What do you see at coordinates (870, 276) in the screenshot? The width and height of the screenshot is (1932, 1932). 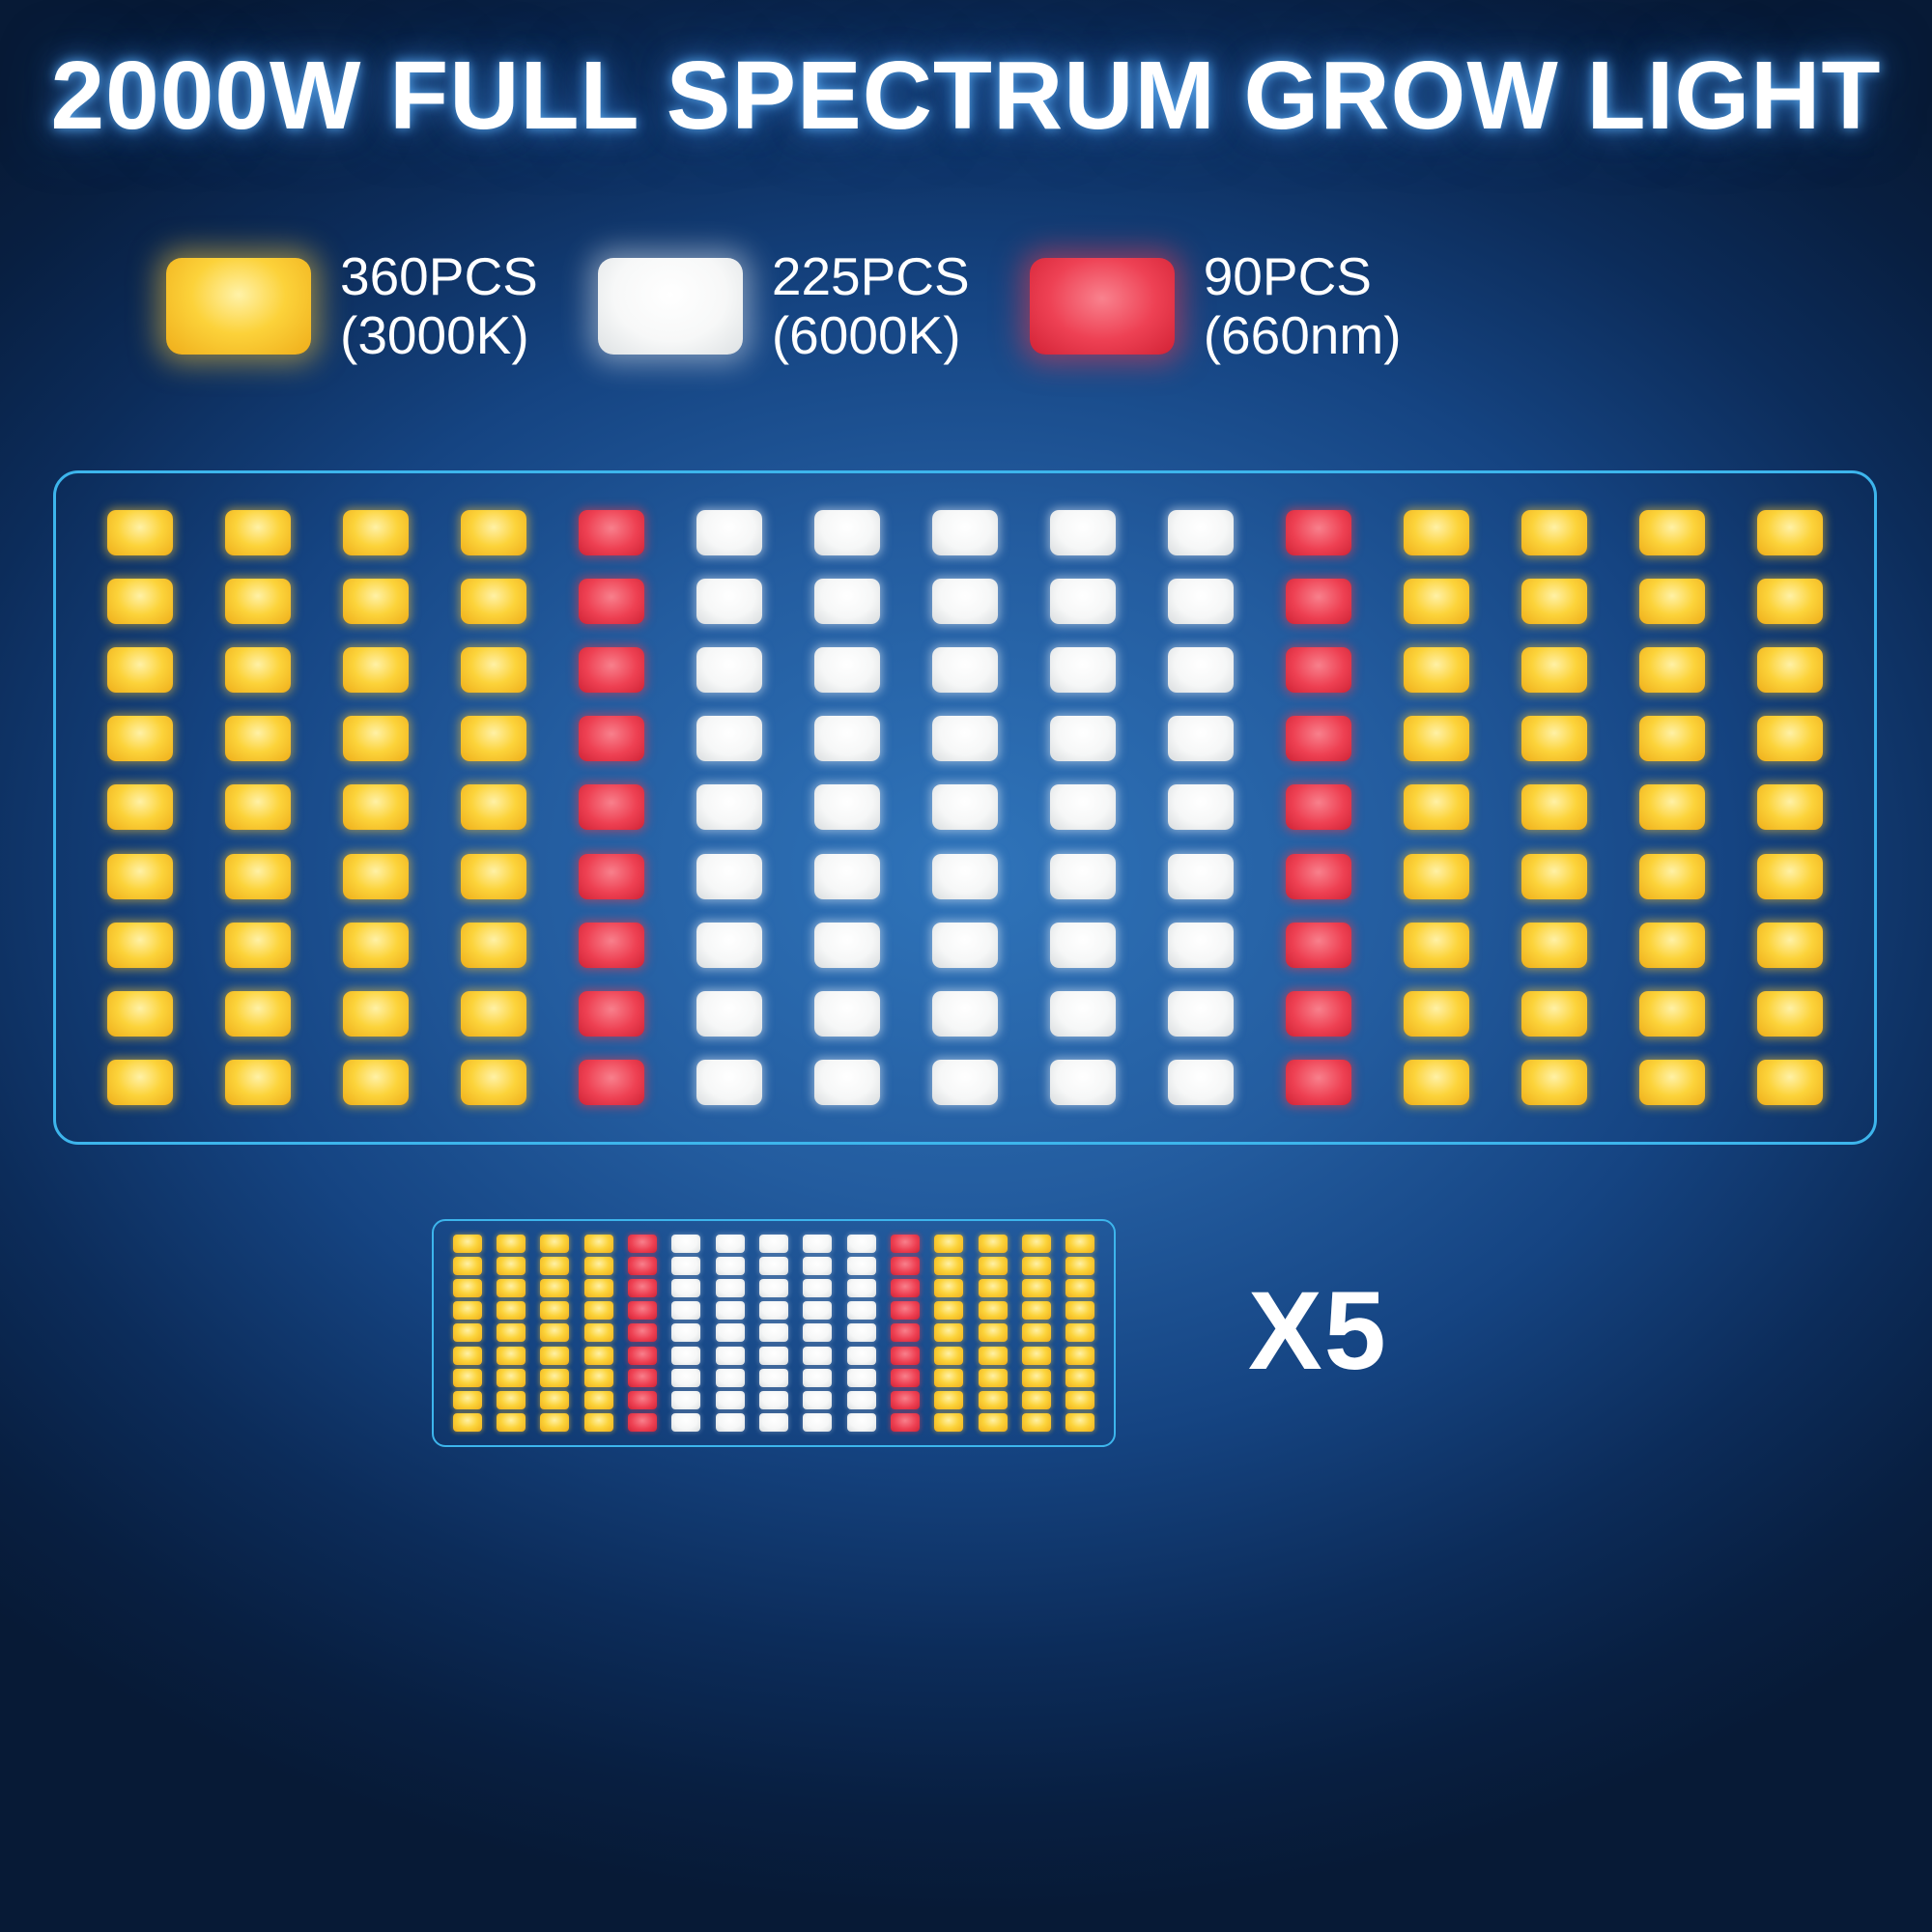 I see `legend-count: 225PCS` at bounding box center [870, 276].